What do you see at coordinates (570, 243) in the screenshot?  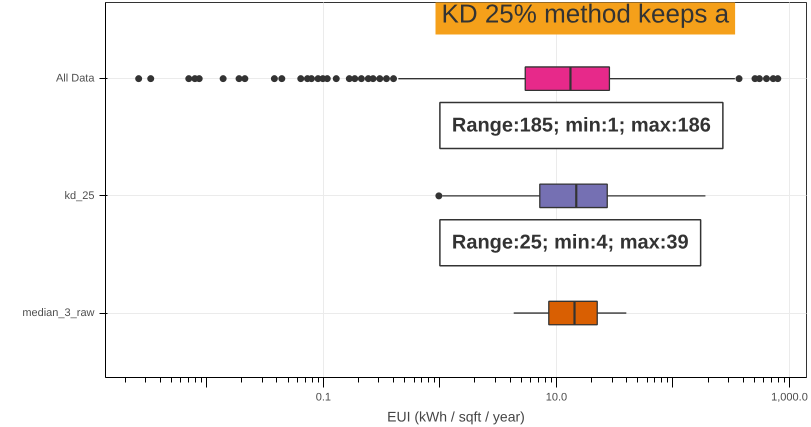 I see `annotation: Range:25; min:4; max:39` at bounding box center [570, 243].